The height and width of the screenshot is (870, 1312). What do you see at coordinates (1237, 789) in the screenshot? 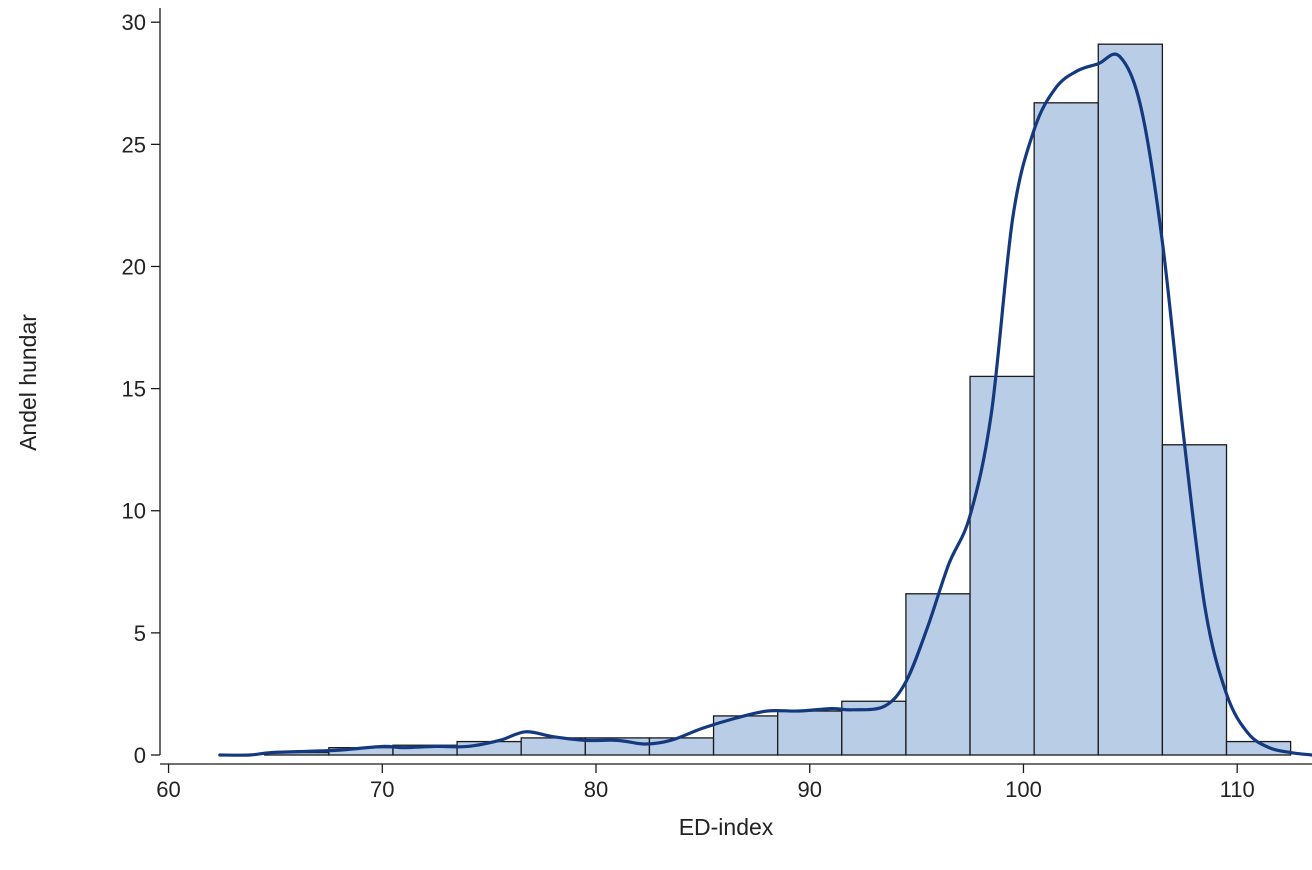
I see `x-tick-label-110: 110` at bounding box center [1237, 789].